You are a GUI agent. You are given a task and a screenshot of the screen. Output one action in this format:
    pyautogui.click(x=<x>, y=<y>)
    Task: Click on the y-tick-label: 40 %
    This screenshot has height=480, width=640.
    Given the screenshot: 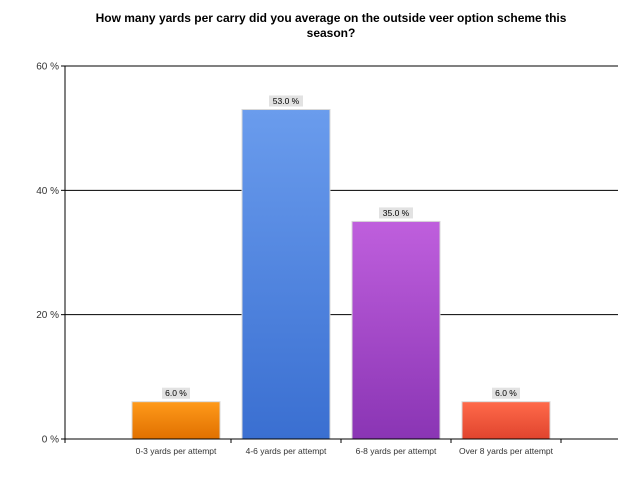 What is the action you would take?
    pyautogui.click(x=47, y=191)
    